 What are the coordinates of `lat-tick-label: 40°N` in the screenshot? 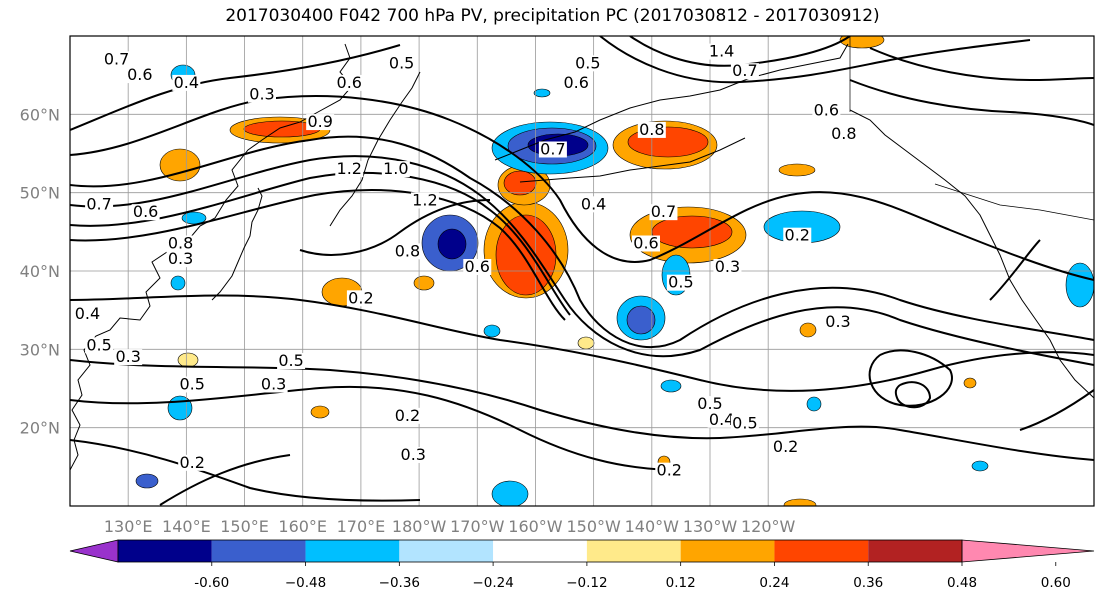 It's located at (40, 271).